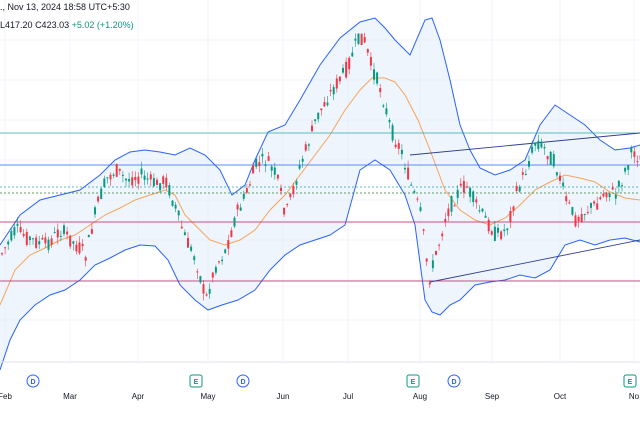  I want to click on datetime-label: ., Nov 13, 2024 18:58 UTC+5:30, so click(65, 7).